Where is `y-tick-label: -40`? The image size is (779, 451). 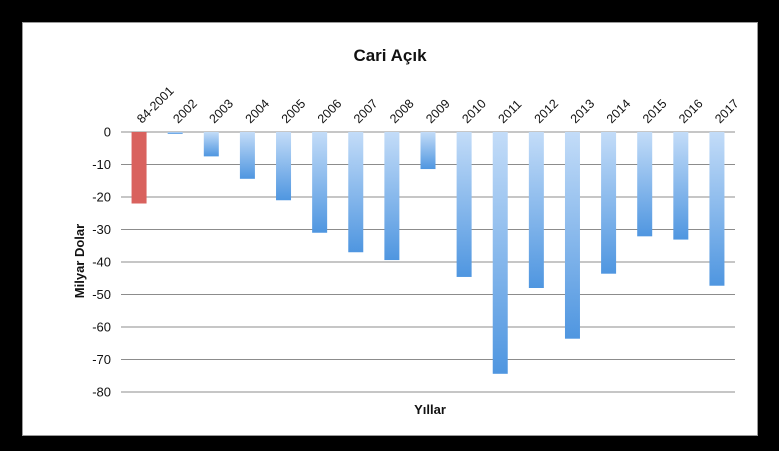 y-tick-label: -40 is located at coordinates (101, 262).